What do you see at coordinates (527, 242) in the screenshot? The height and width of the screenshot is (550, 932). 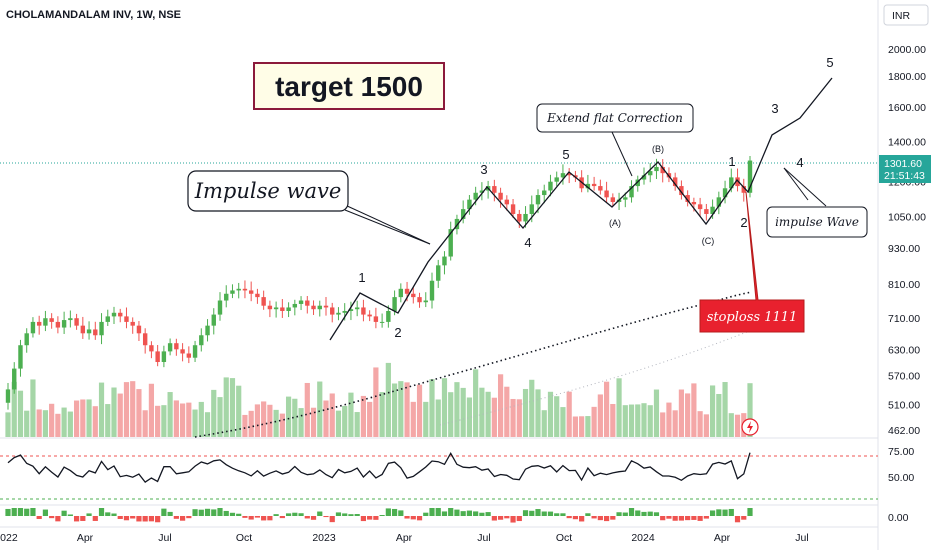 I see `wave-label-4: 4` at bounding box center [527, 242].